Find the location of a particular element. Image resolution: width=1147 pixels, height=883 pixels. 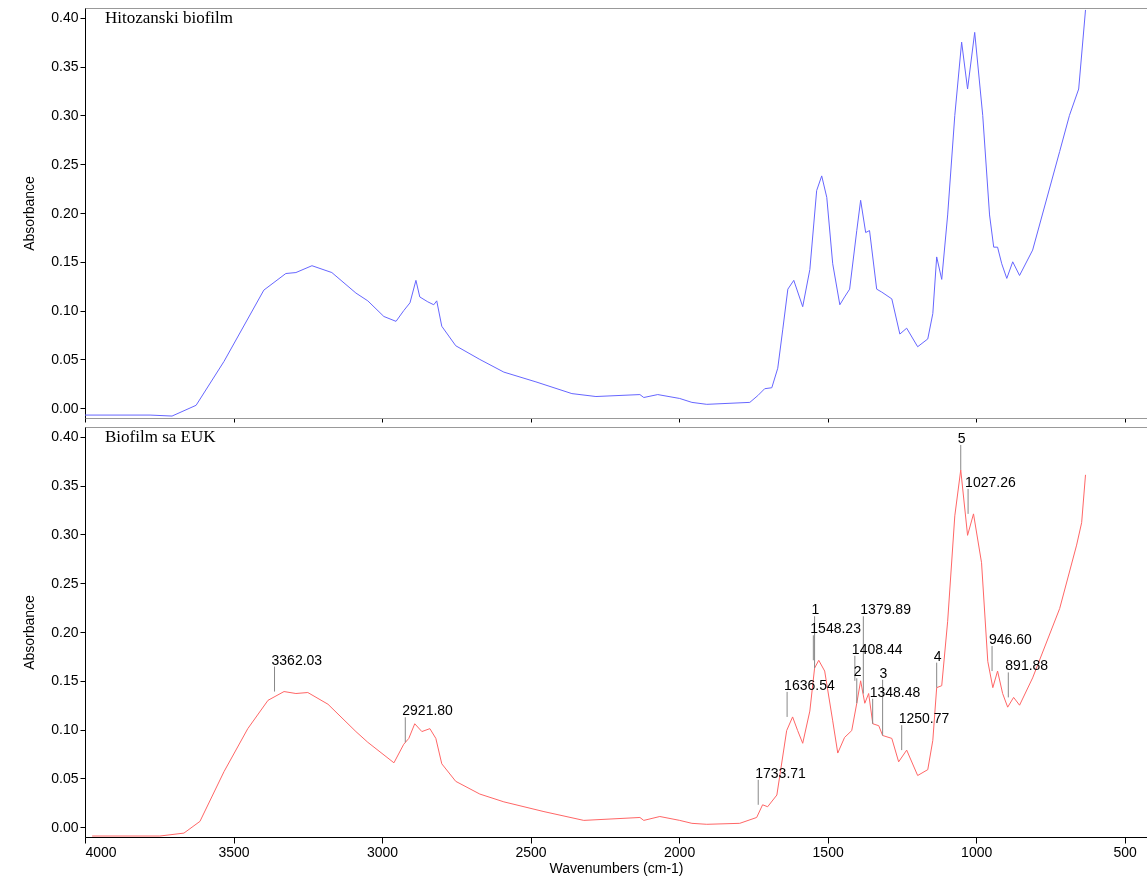

annotation: 1348.48 is located at coordinates (895, 691).